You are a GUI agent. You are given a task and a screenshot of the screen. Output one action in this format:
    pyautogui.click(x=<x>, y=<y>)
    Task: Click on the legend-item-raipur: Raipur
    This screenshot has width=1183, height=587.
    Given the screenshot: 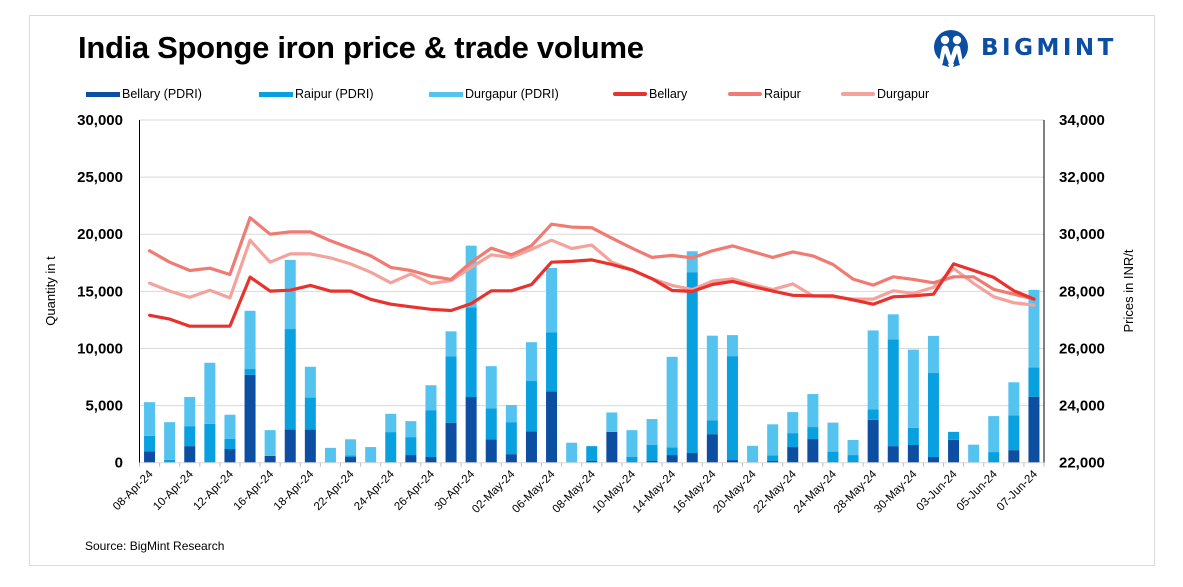 What is the action you would take?
    pyautogui.click(x=764, y=94)
    